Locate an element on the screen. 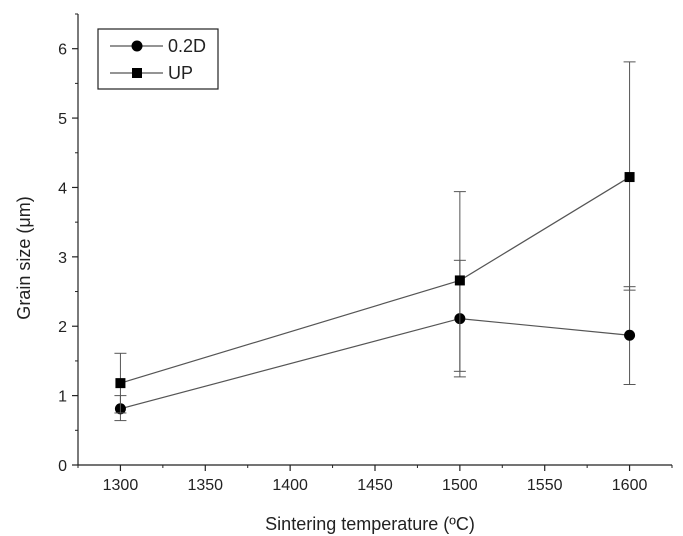 The width and height of the screenshot is (683, 536). legend: 0.2D UP is located at coordinates (158, 59).